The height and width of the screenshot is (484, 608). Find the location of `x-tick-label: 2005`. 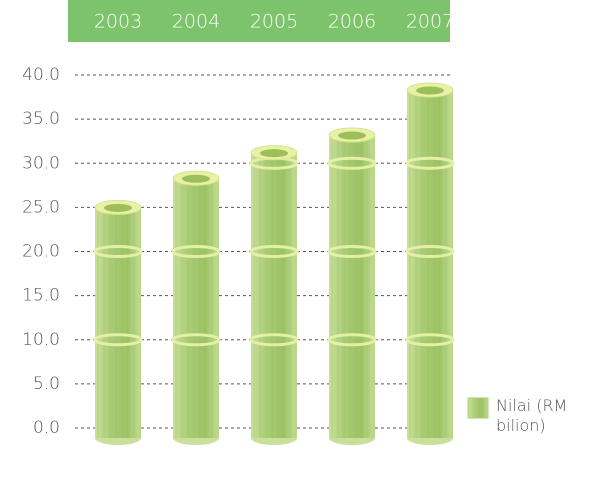

x-tick-label: 2005 is located at coordinates (274, 22).